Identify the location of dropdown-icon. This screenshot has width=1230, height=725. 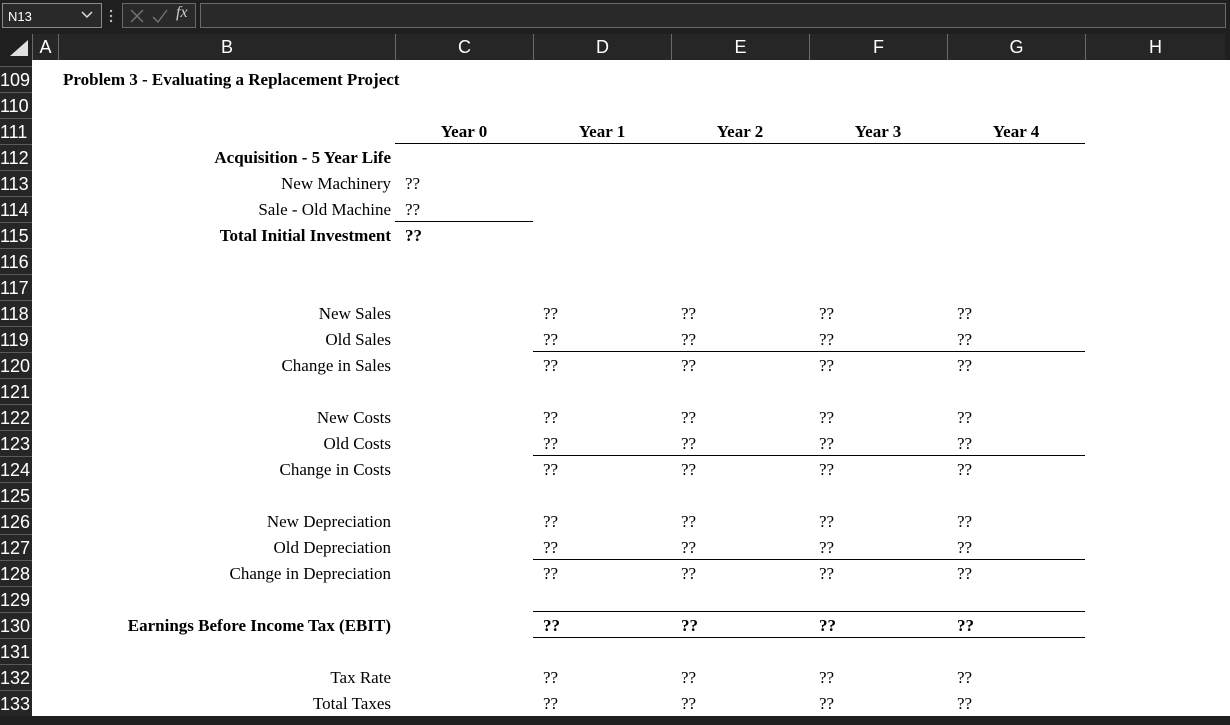
(87, 15).